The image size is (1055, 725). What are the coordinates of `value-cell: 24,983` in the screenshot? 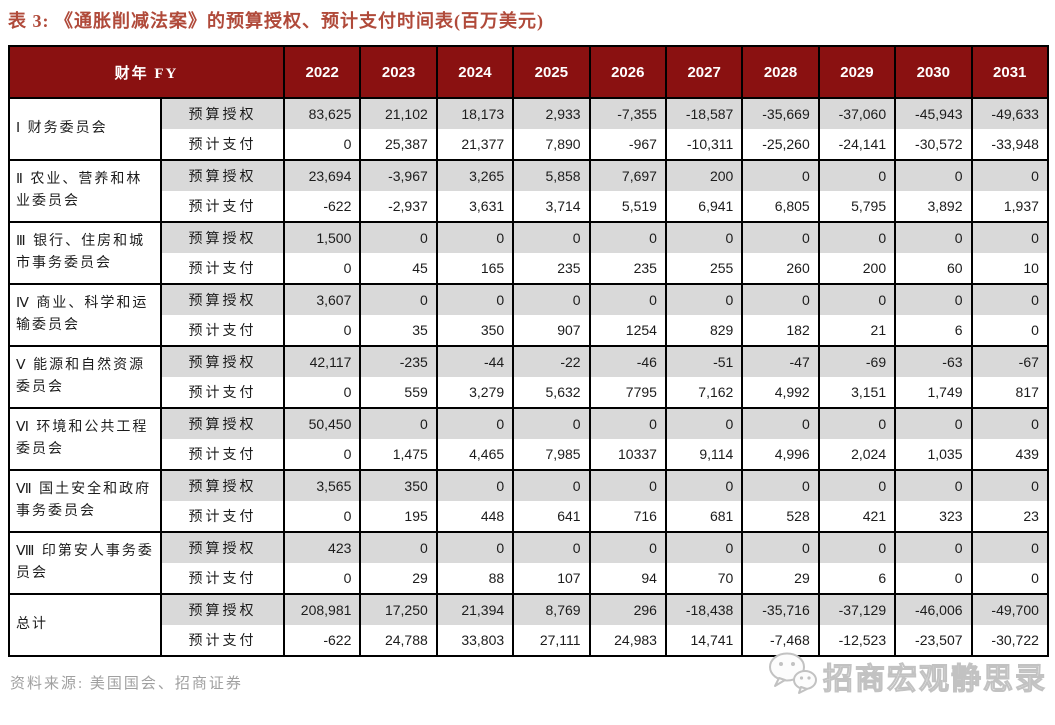 It's located at (627, 640).